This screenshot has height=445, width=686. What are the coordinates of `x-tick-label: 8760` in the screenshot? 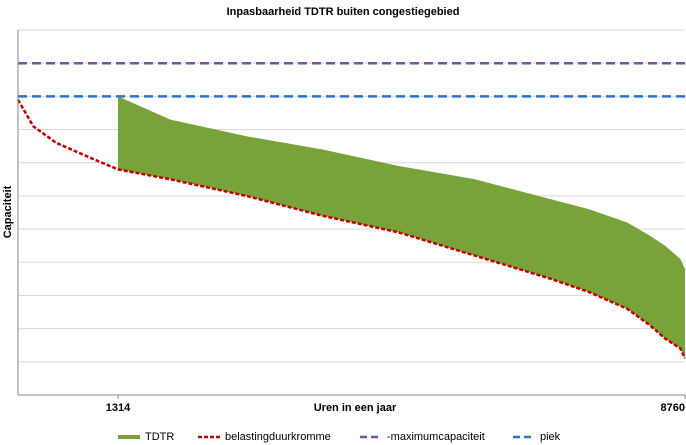 It's located at (673, 408).